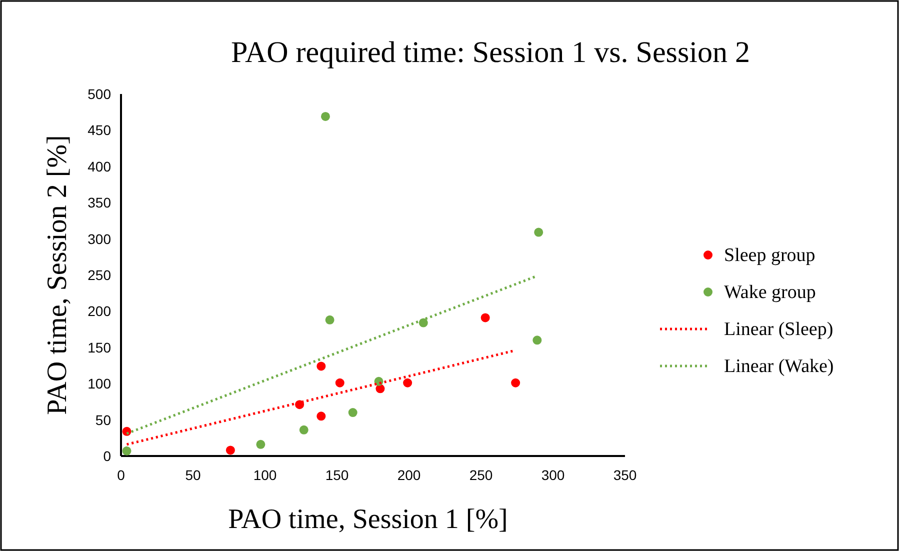 The height and width of the screenshot is (551, 907). Describe the element at coordinates (107, 456) in the screenshot. I see `y-tick-label: 0` at that location.